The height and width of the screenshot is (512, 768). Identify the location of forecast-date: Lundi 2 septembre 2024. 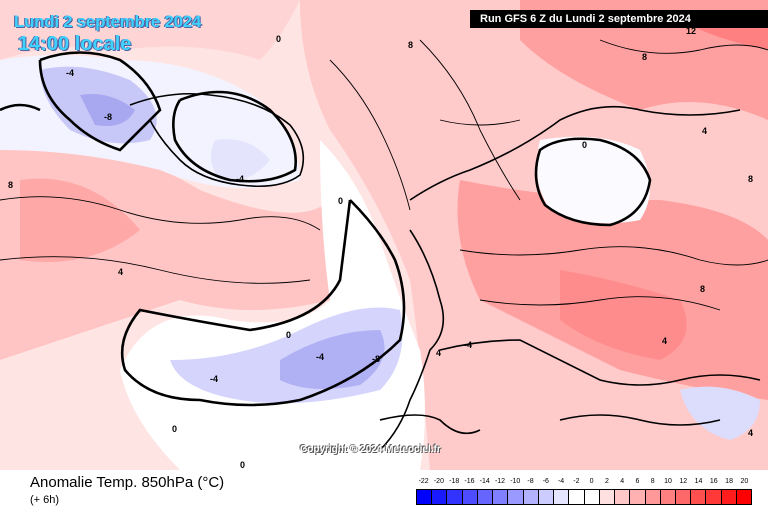
(108, 21).